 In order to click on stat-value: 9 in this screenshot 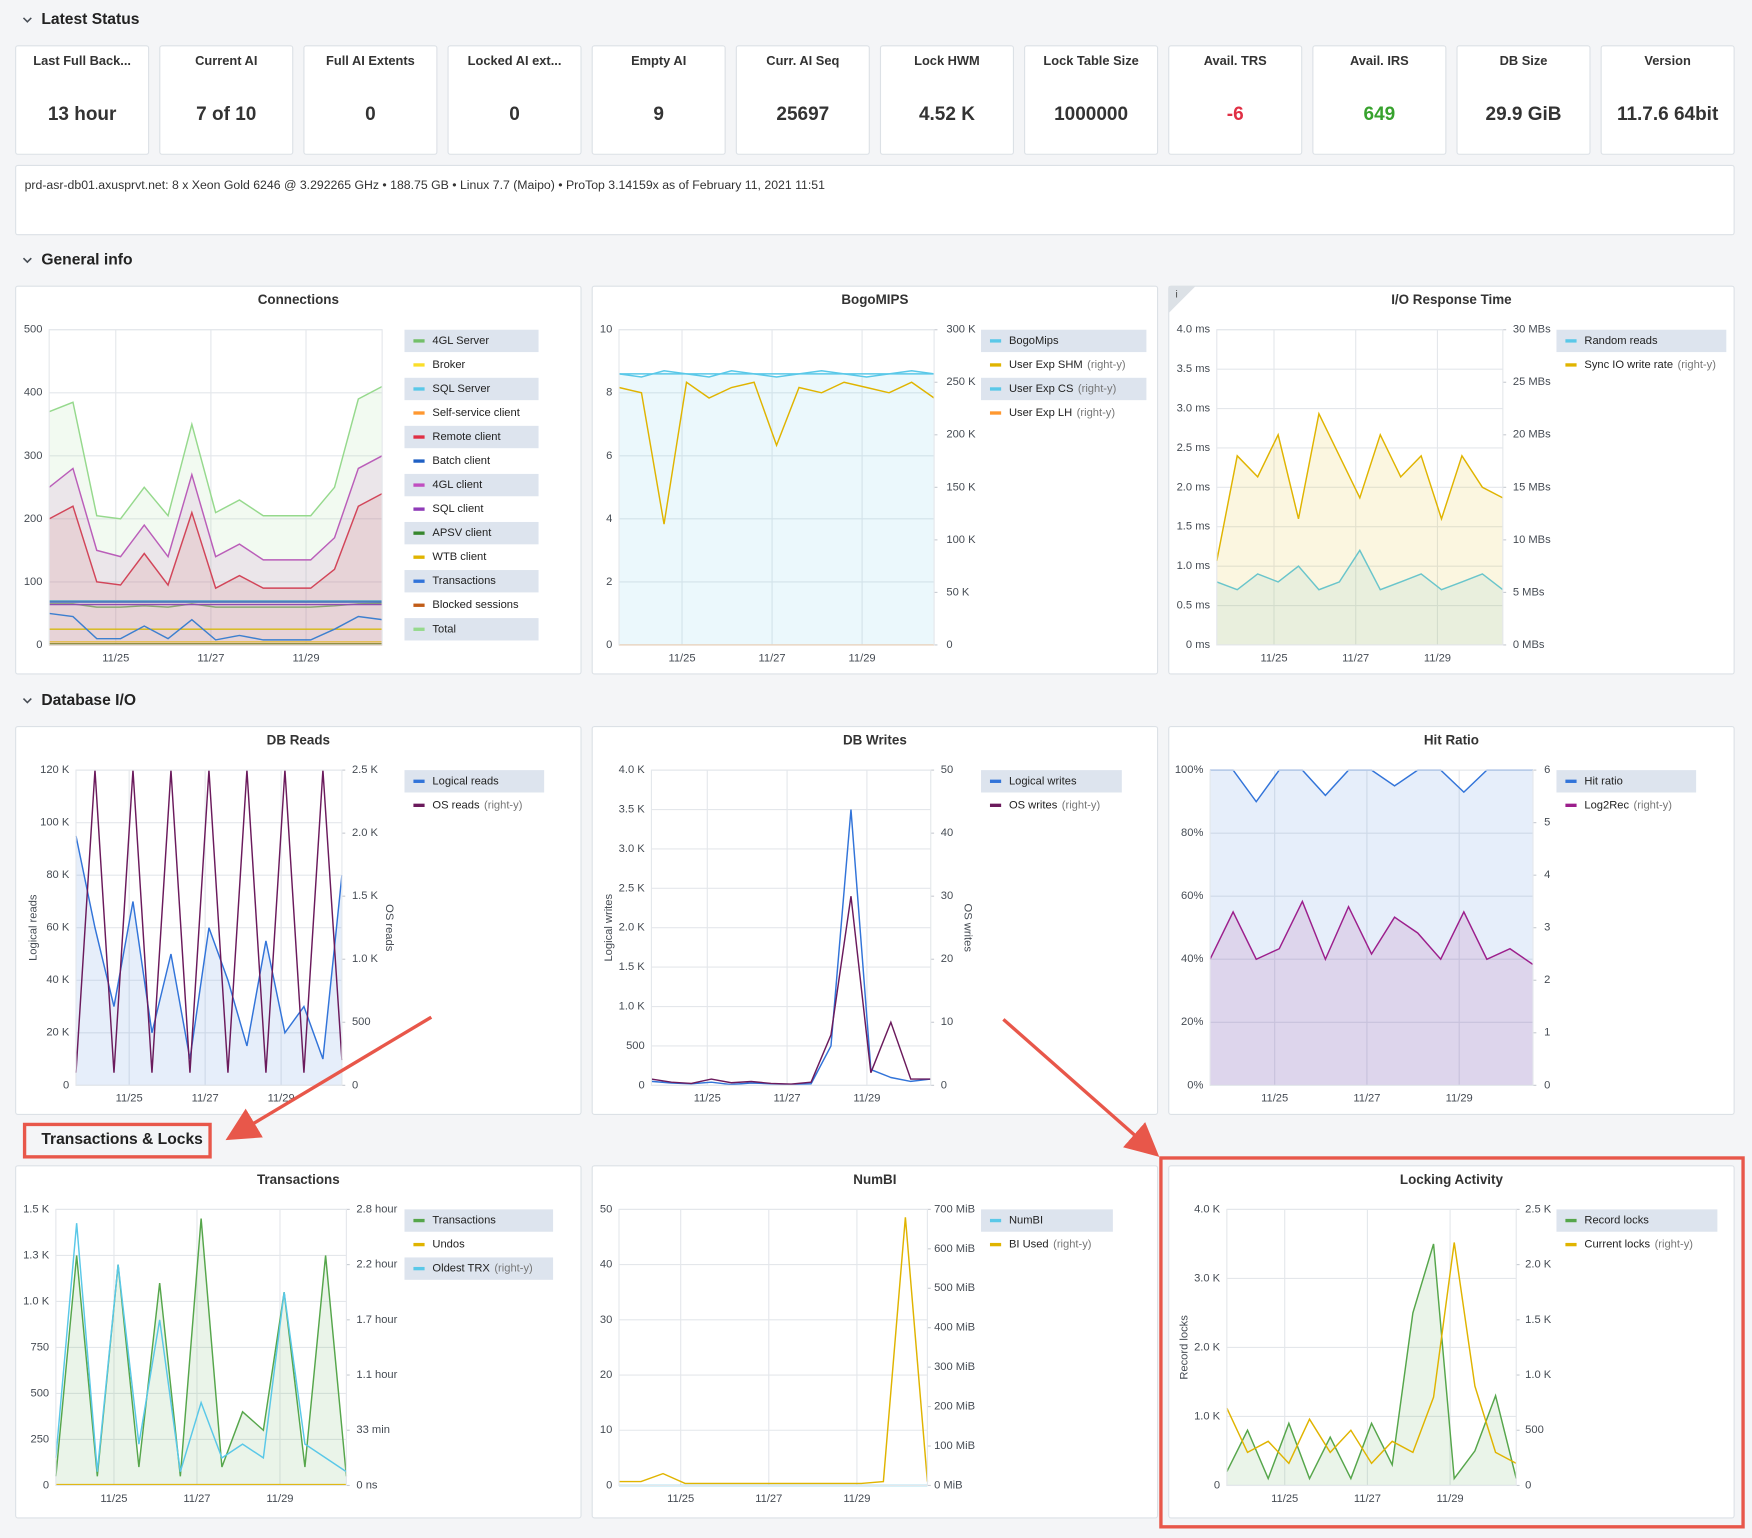, I will do `click(658, 114)`.